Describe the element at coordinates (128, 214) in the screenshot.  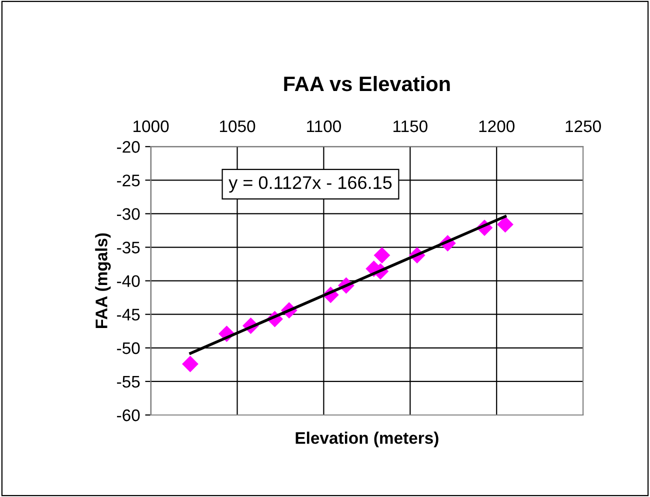
I see `y-tick-label: -30` at that location.